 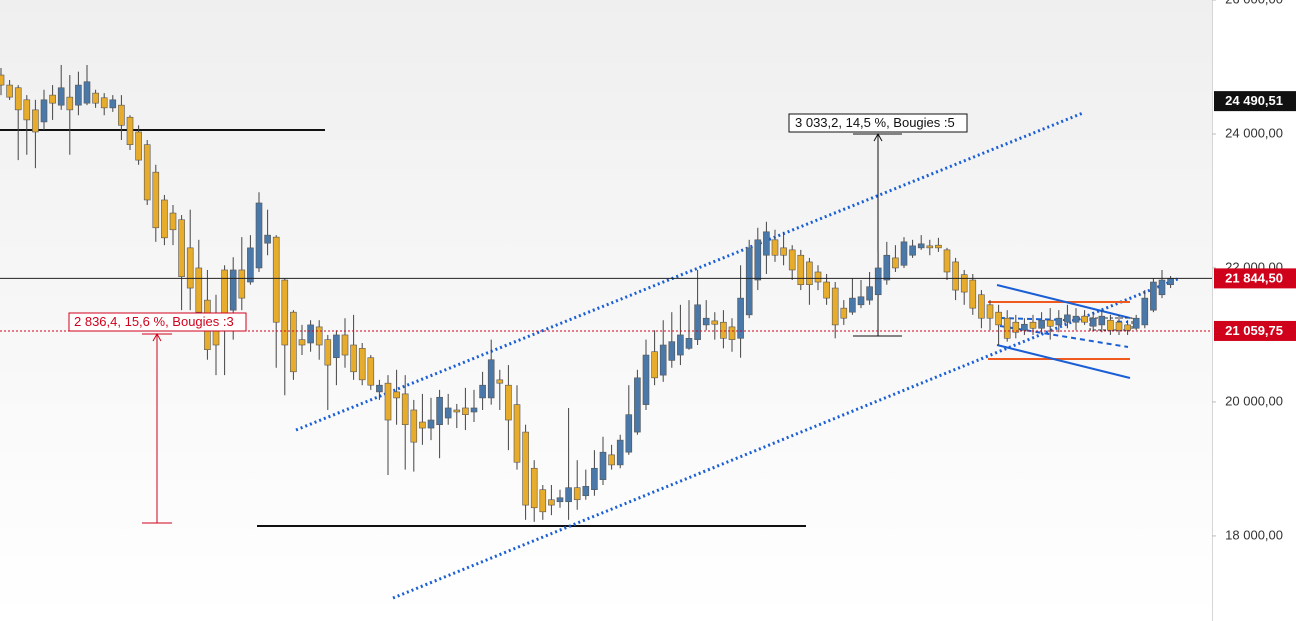 I want to click on flag-inner-line, so click(x=1064, y=320).